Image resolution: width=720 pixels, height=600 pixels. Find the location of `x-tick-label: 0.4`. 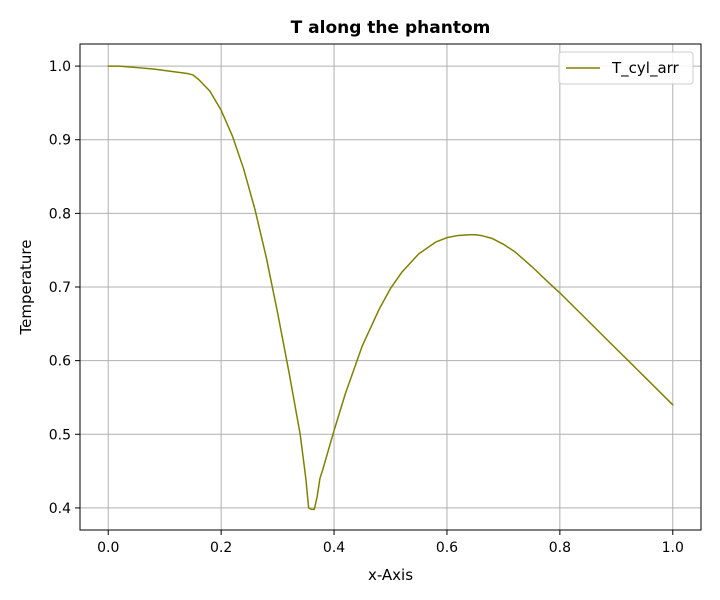

x-tick-label: 0.4 is located at coordinates (334, 548).